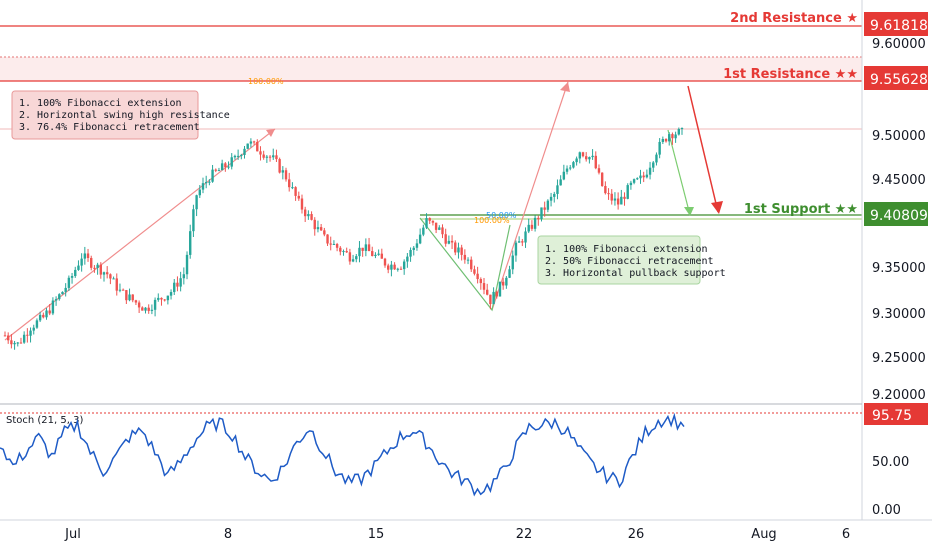 Image resolution: width=932 pixels, height=550 pixels. Describe the element at coordinates (801, 209) in the screenshot. I see `first-support-label: 1st Support ★★` at that location.